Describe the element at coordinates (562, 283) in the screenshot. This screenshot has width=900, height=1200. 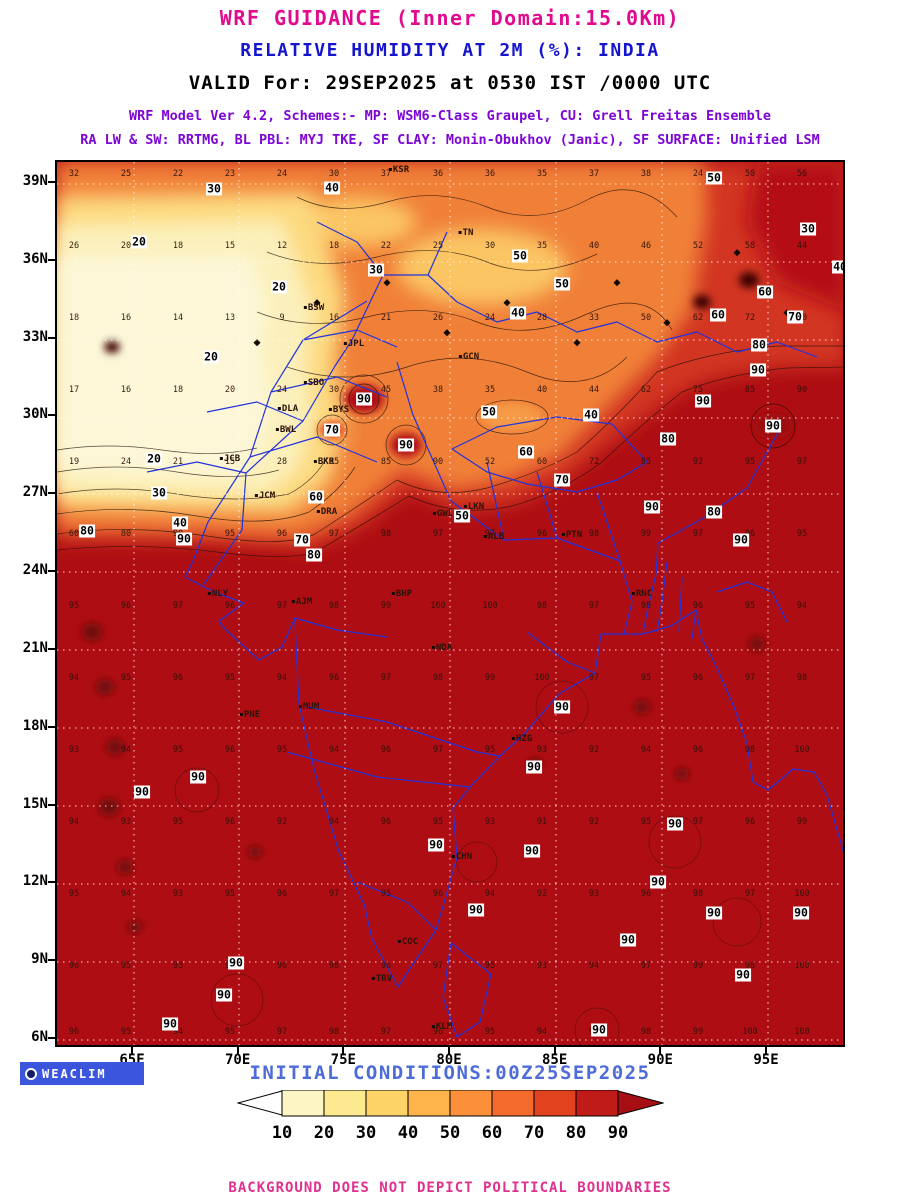
I see `contour-label: 50` at that location.